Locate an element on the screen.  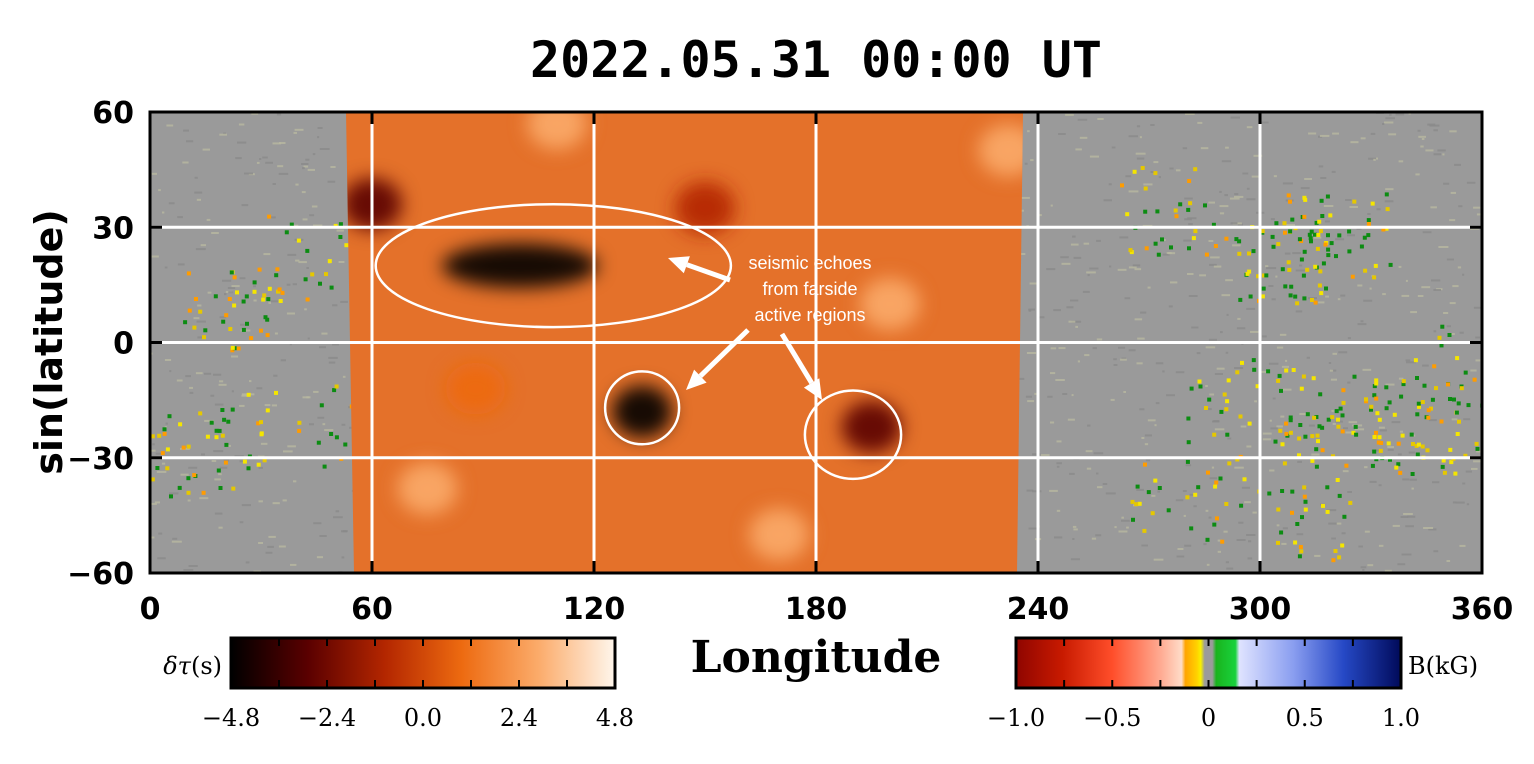
arrow-head is located at coordinates (812, 389).